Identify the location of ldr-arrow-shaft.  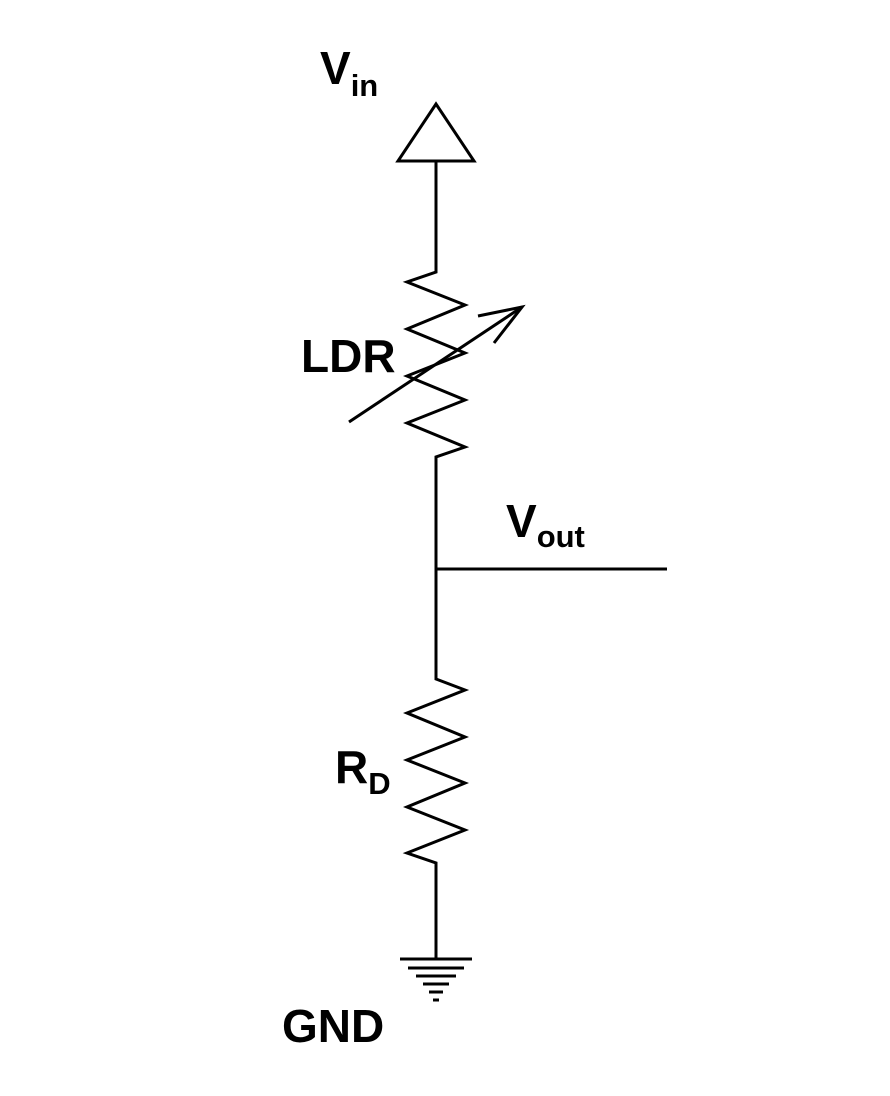
(435, 364).